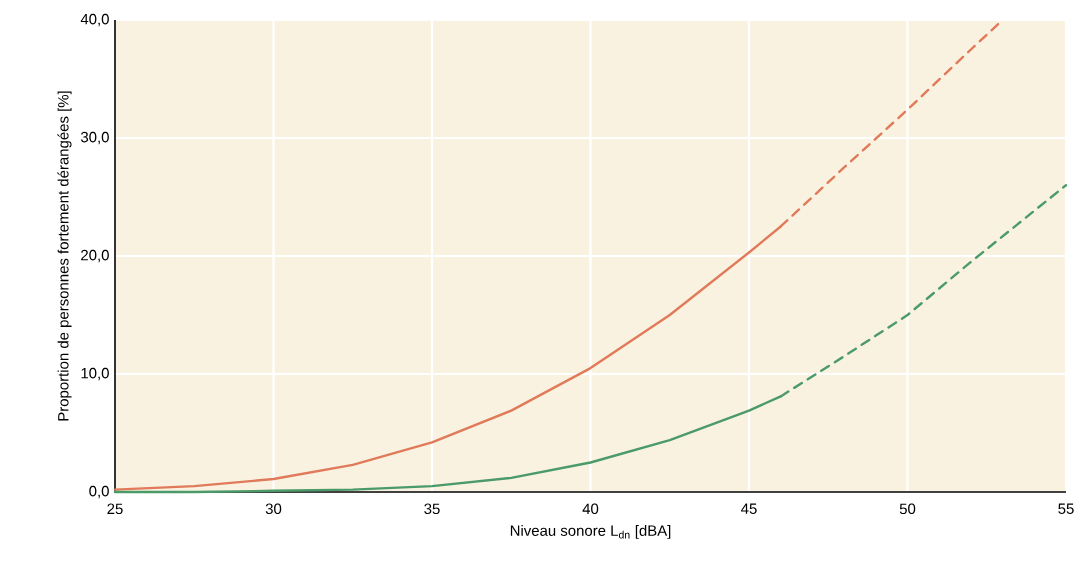 The width and height of the screenshot is (1085, 573). What do you see at coordinates (99, 492) in the screenshot?
I see `y-tick-label: 0,0` at bounding box center [99, 492].